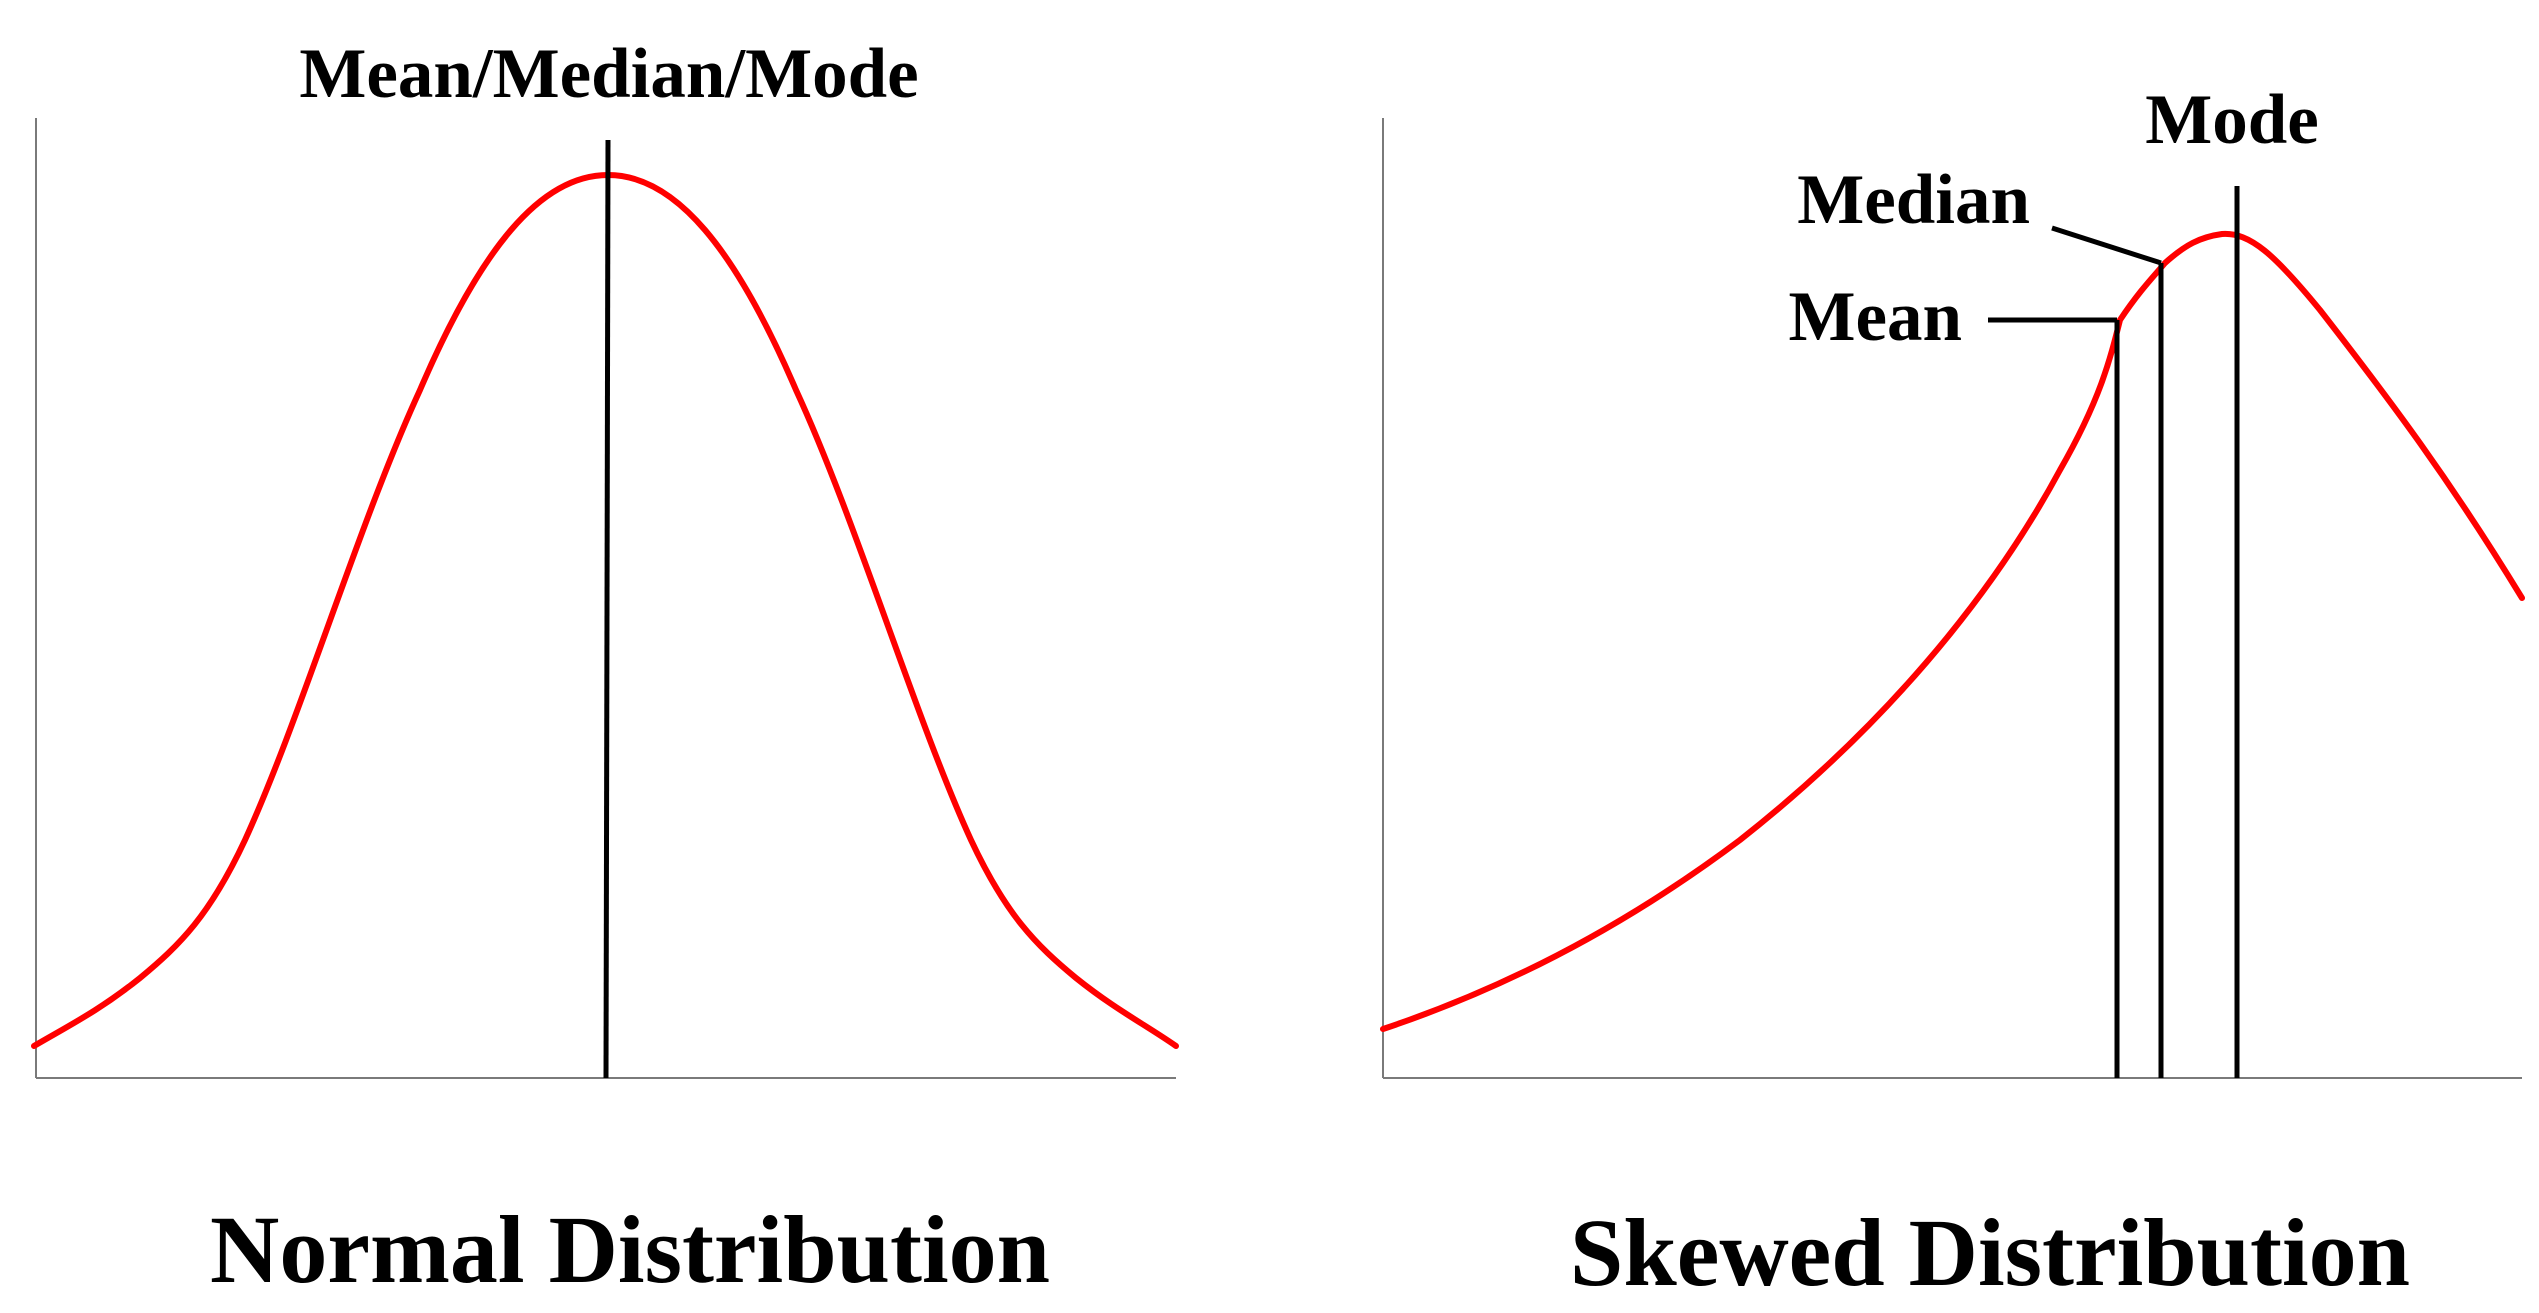  I want to click on mean-median-mode-label: Mean/Median/Mode, so click(608, 74).